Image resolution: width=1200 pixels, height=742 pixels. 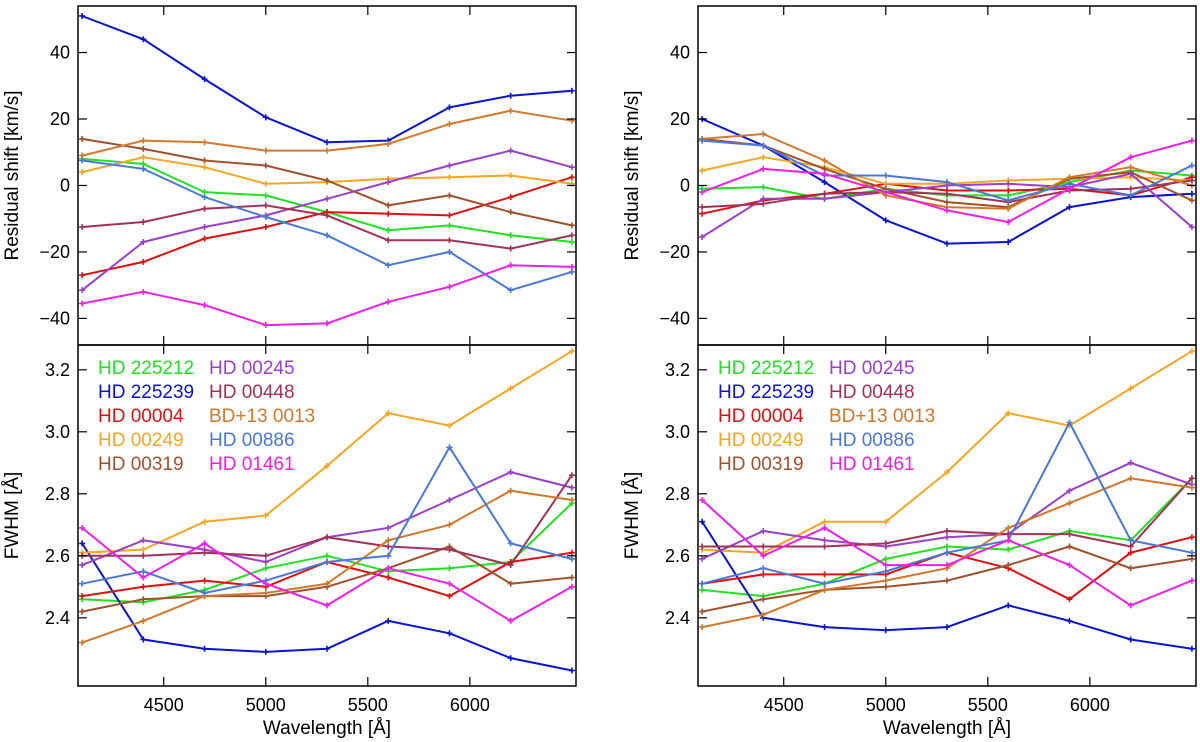 What do you see at coordinates (872, 368) in the screenshot?
I see `legend-entry-hd-00245: HD 00245` at bounding box center [872, 368].